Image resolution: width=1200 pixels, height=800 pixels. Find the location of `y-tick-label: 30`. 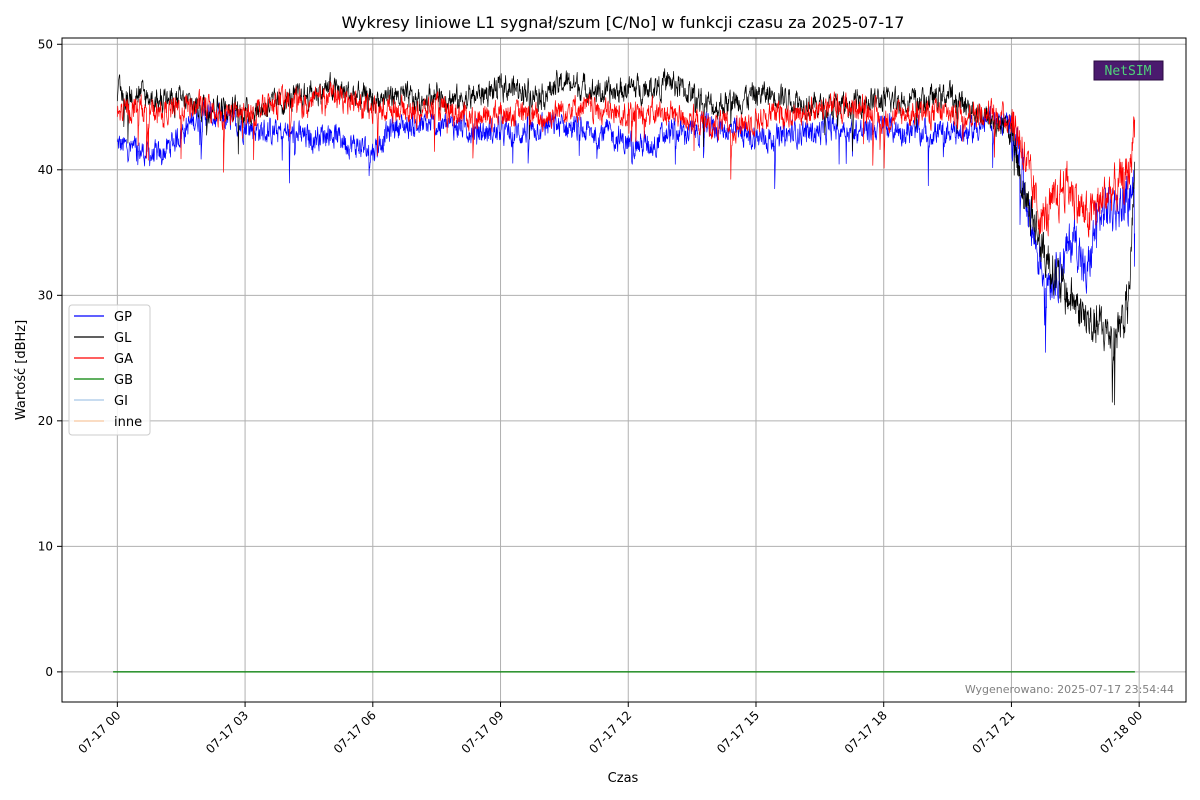

y-tick-label: 30 is located at coordinates (45, 295).